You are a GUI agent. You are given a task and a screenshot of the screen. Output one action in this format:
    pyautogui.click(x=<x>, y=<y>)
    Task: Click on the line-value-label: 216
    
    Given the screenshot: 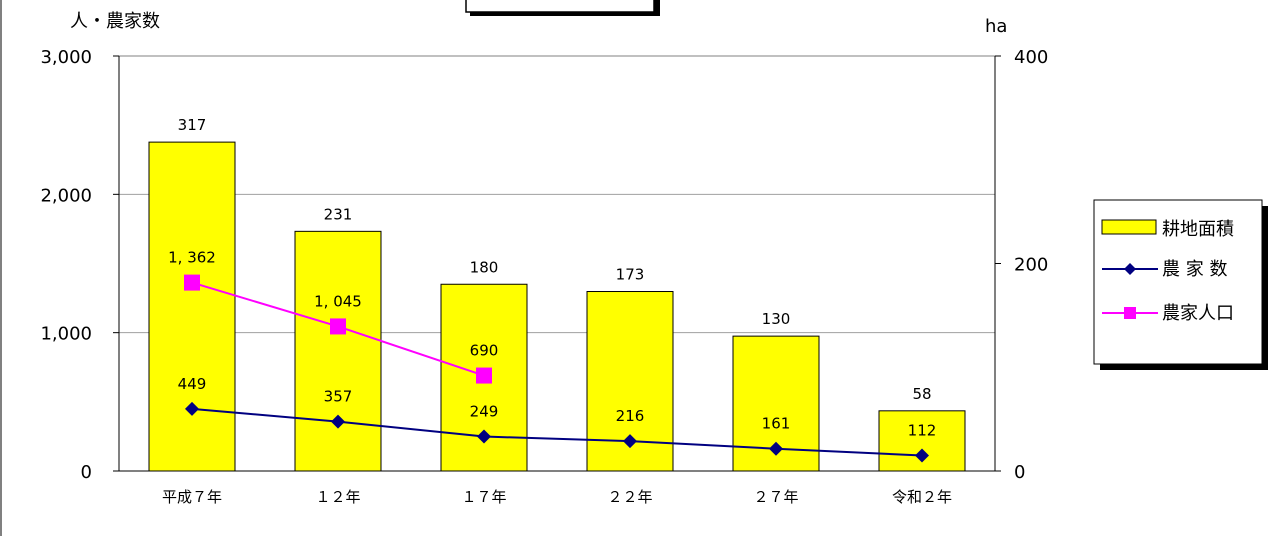 What is the action you would take?
    pyautogui.click(x=630, y=416)
    